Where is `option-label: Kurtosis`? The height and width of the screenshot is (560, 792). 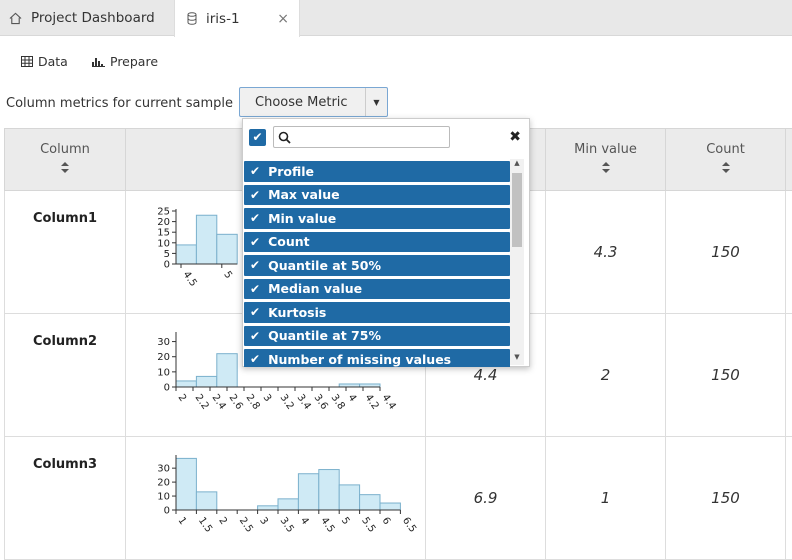 option-label: Kurtosis is located at coordinates (297, 312).